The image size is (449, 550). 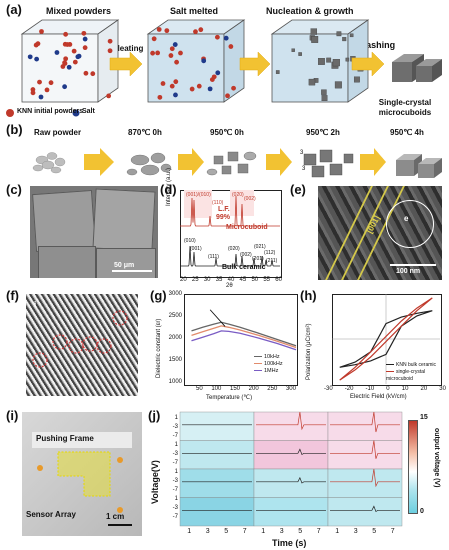 I want to click on dielectric-ytick: 1000, so click(x=175, y=382).